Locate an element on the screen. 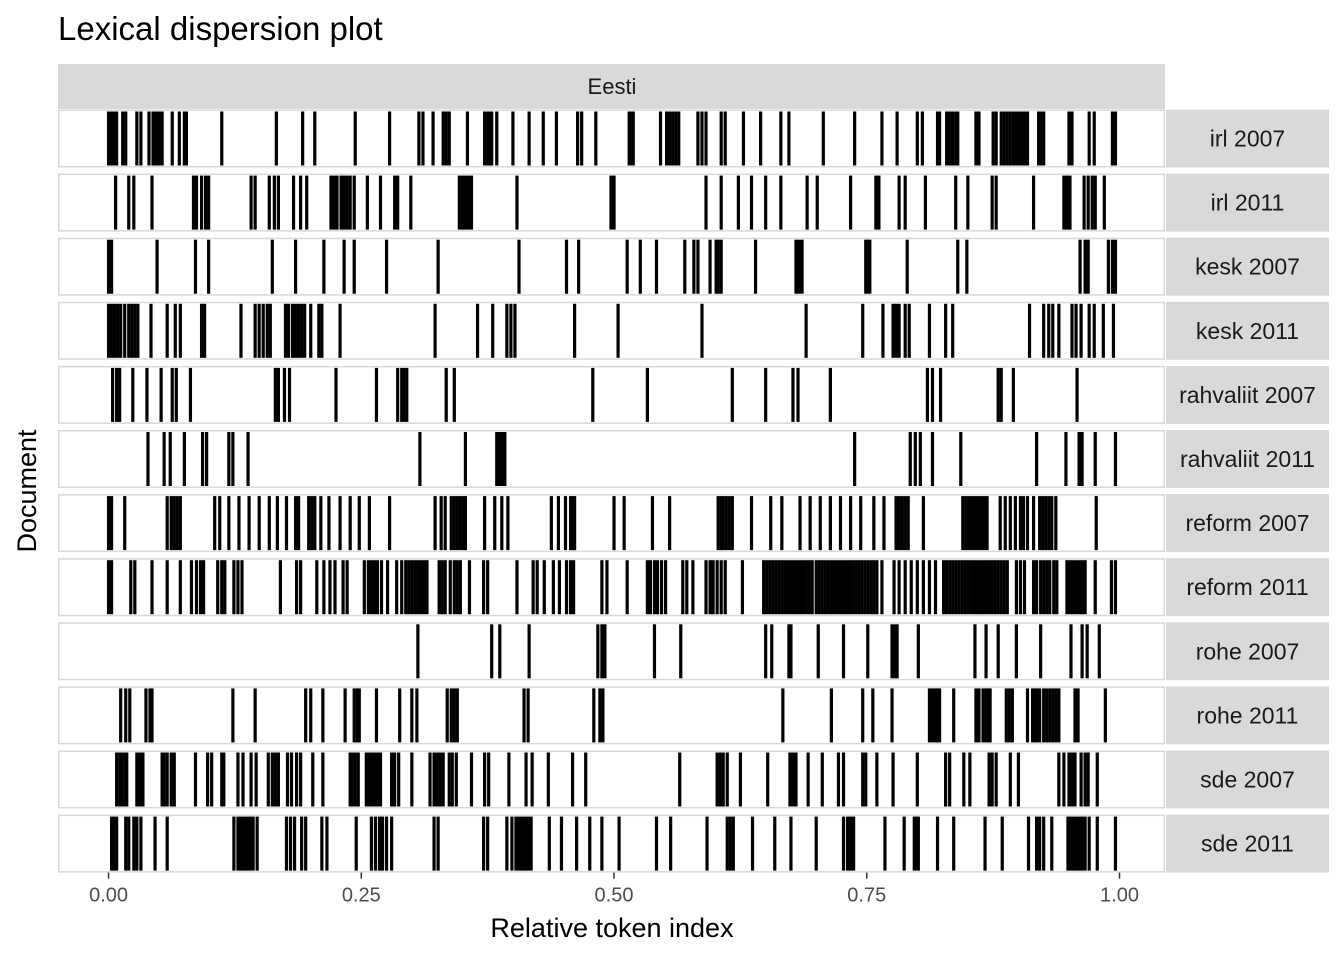 The width and height of the screenshot is (1344, 960). row-label: irl 2007 is located at coordinates (1247, 139).